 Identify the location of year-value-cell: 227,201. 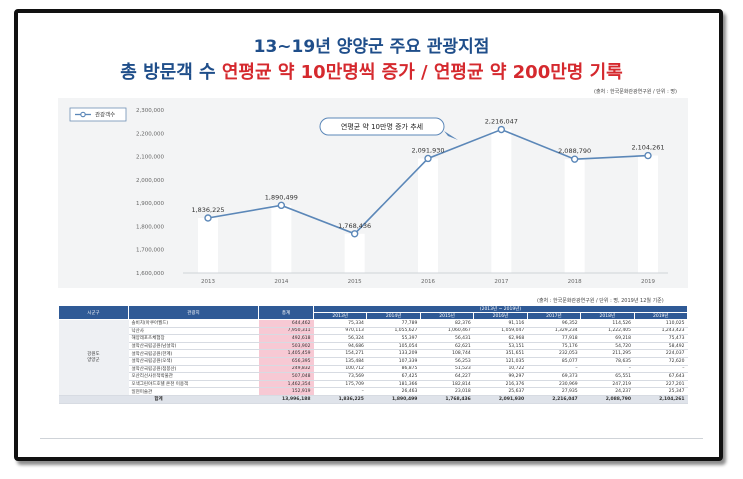
(661, 384).